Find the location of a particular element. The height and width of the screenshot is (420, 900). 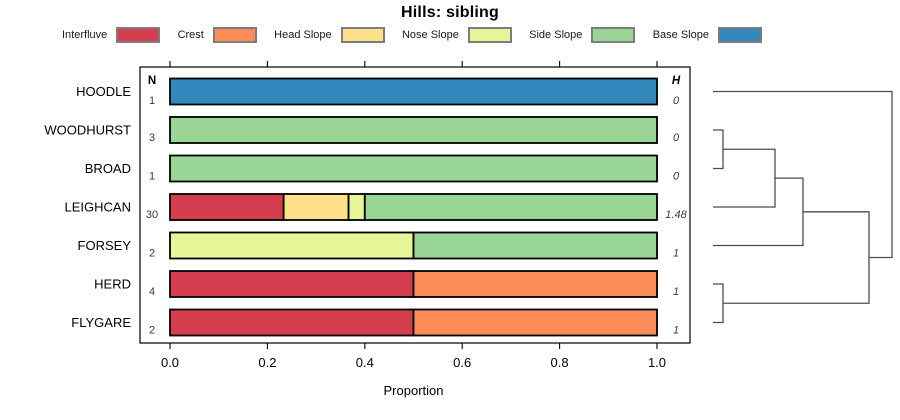

legend-item-label: Crest is located at coordinates (190, 35).